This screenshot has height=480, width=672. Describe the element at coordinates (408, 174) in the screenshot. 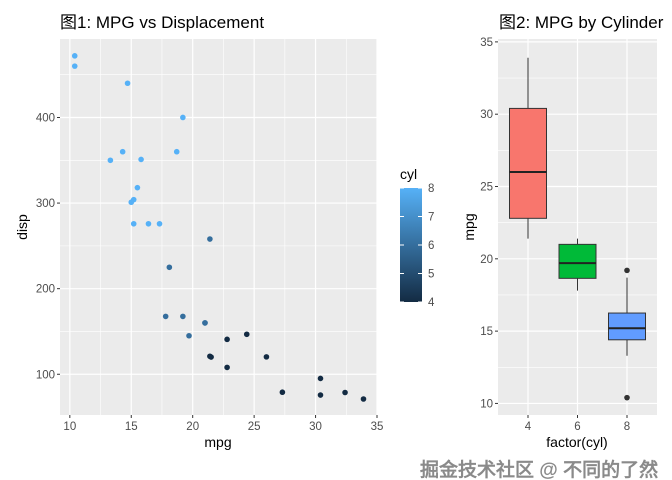

I see `legend-title: cyl` at that location.